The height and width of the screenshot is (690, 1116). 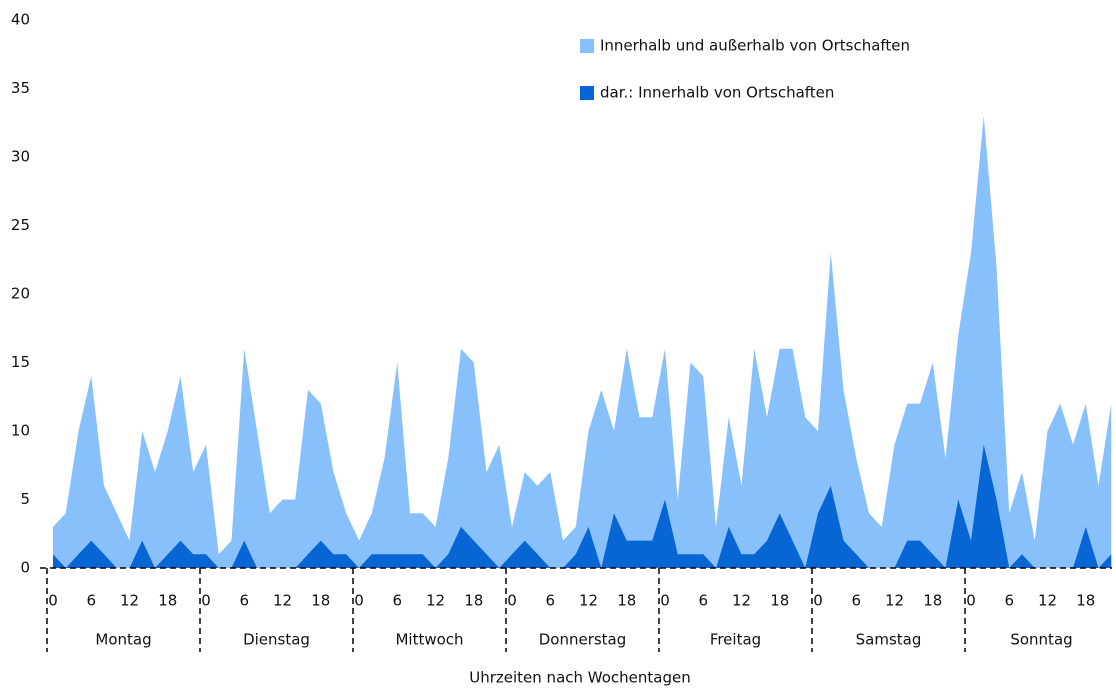 What do you see at coordinates (20, 431) in the screenshot?
I see `y-tick-label: 10` at bounding box center [20, 431].